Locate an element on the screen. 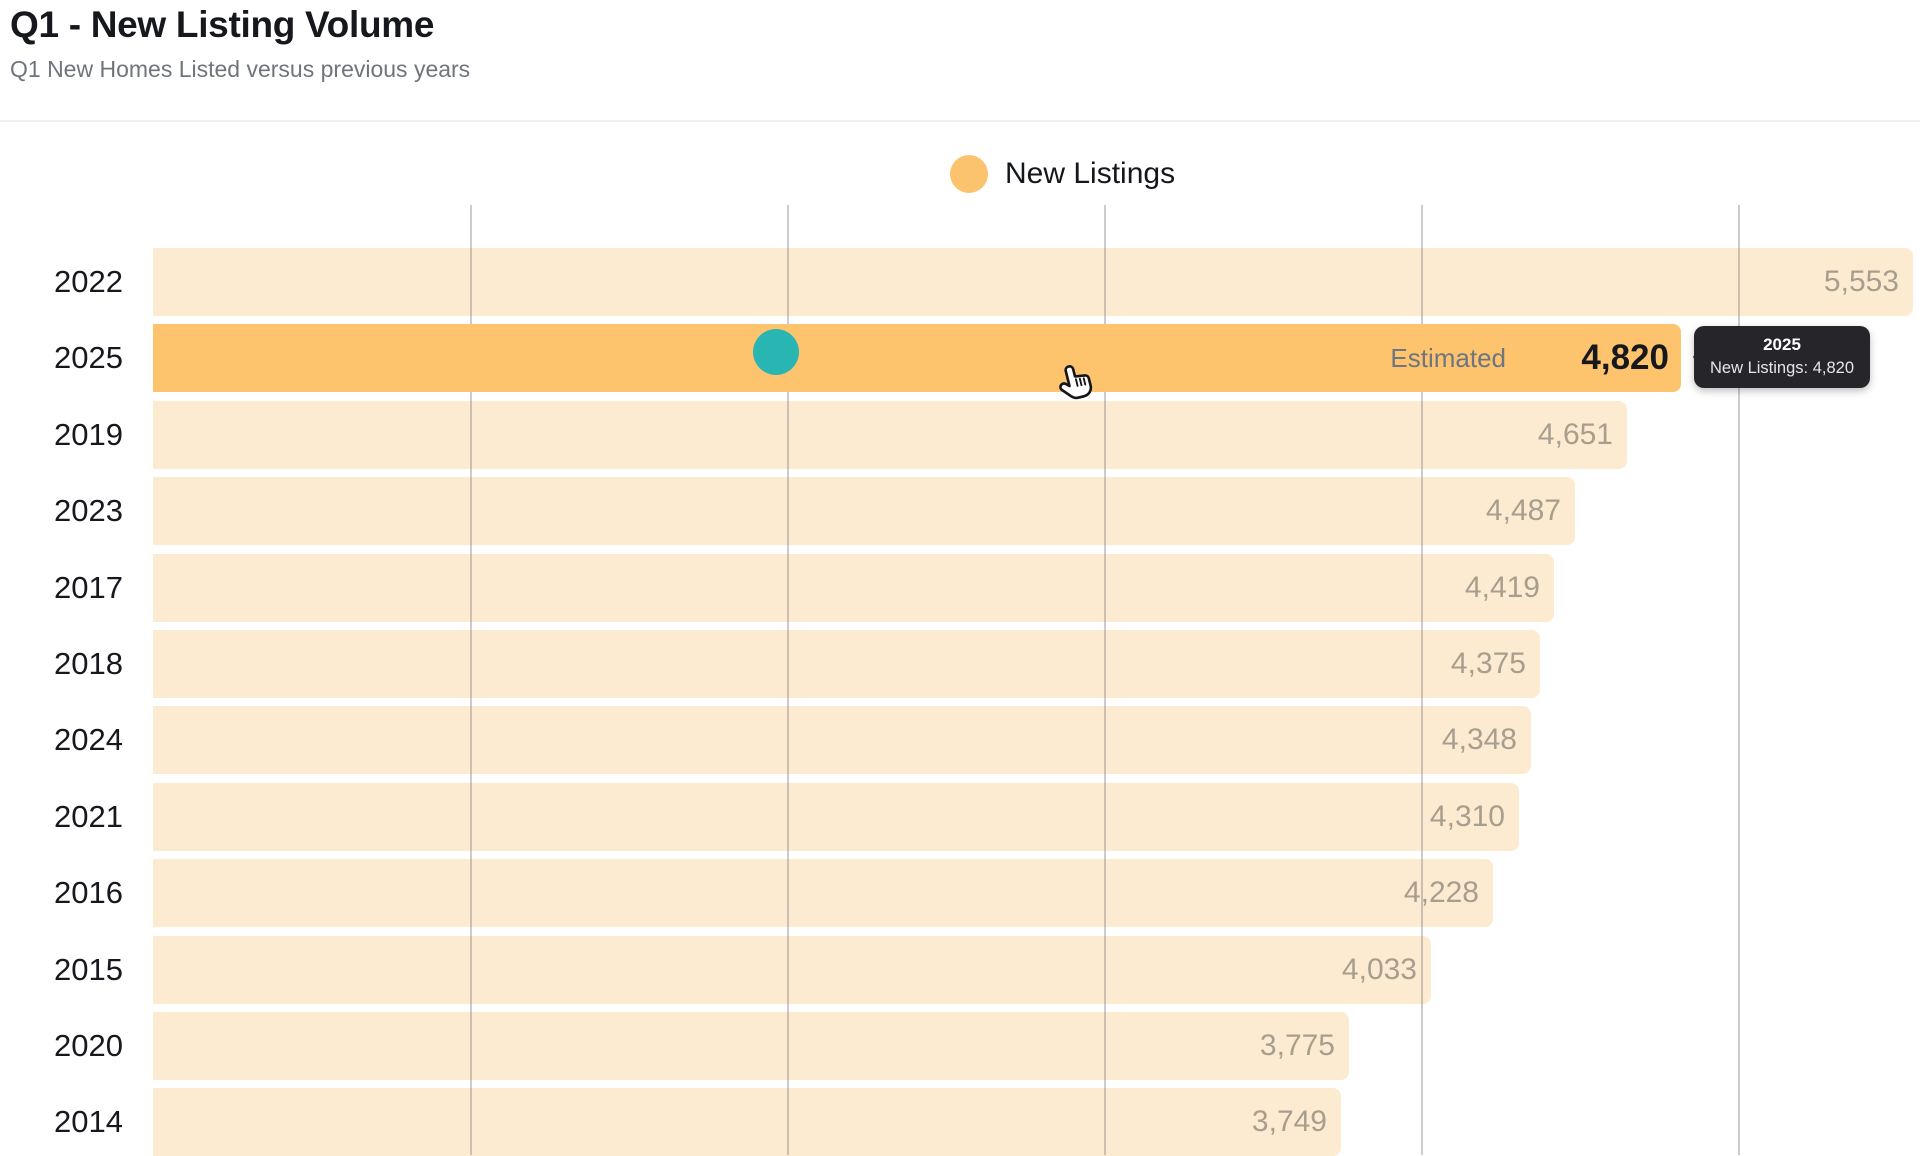 This screenshot has height=1156, width=1920. value-label-2018: 4,375 is located at coordinates (1488, 663).